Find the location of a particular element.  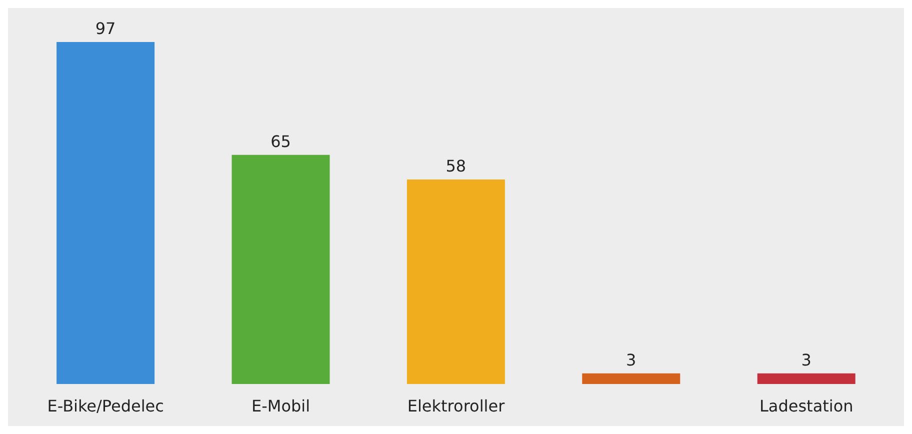

x-tick-label: Elektroroller is located at coordinates (456, 406).